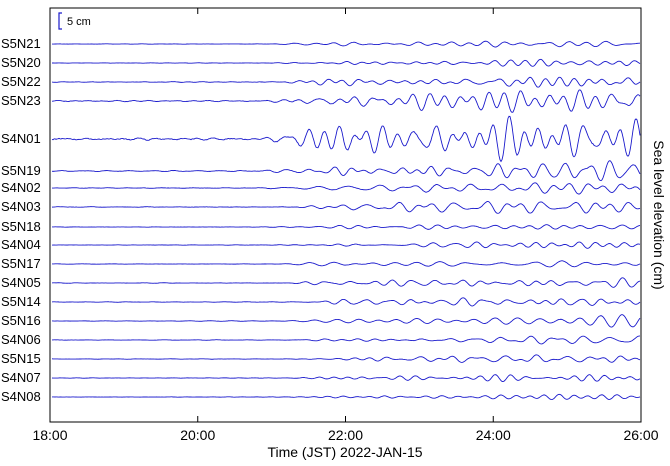 The height and width of the screenshot is (466, 670). I want to click on station-label-s4n06: S4N06, so click(21, 339).